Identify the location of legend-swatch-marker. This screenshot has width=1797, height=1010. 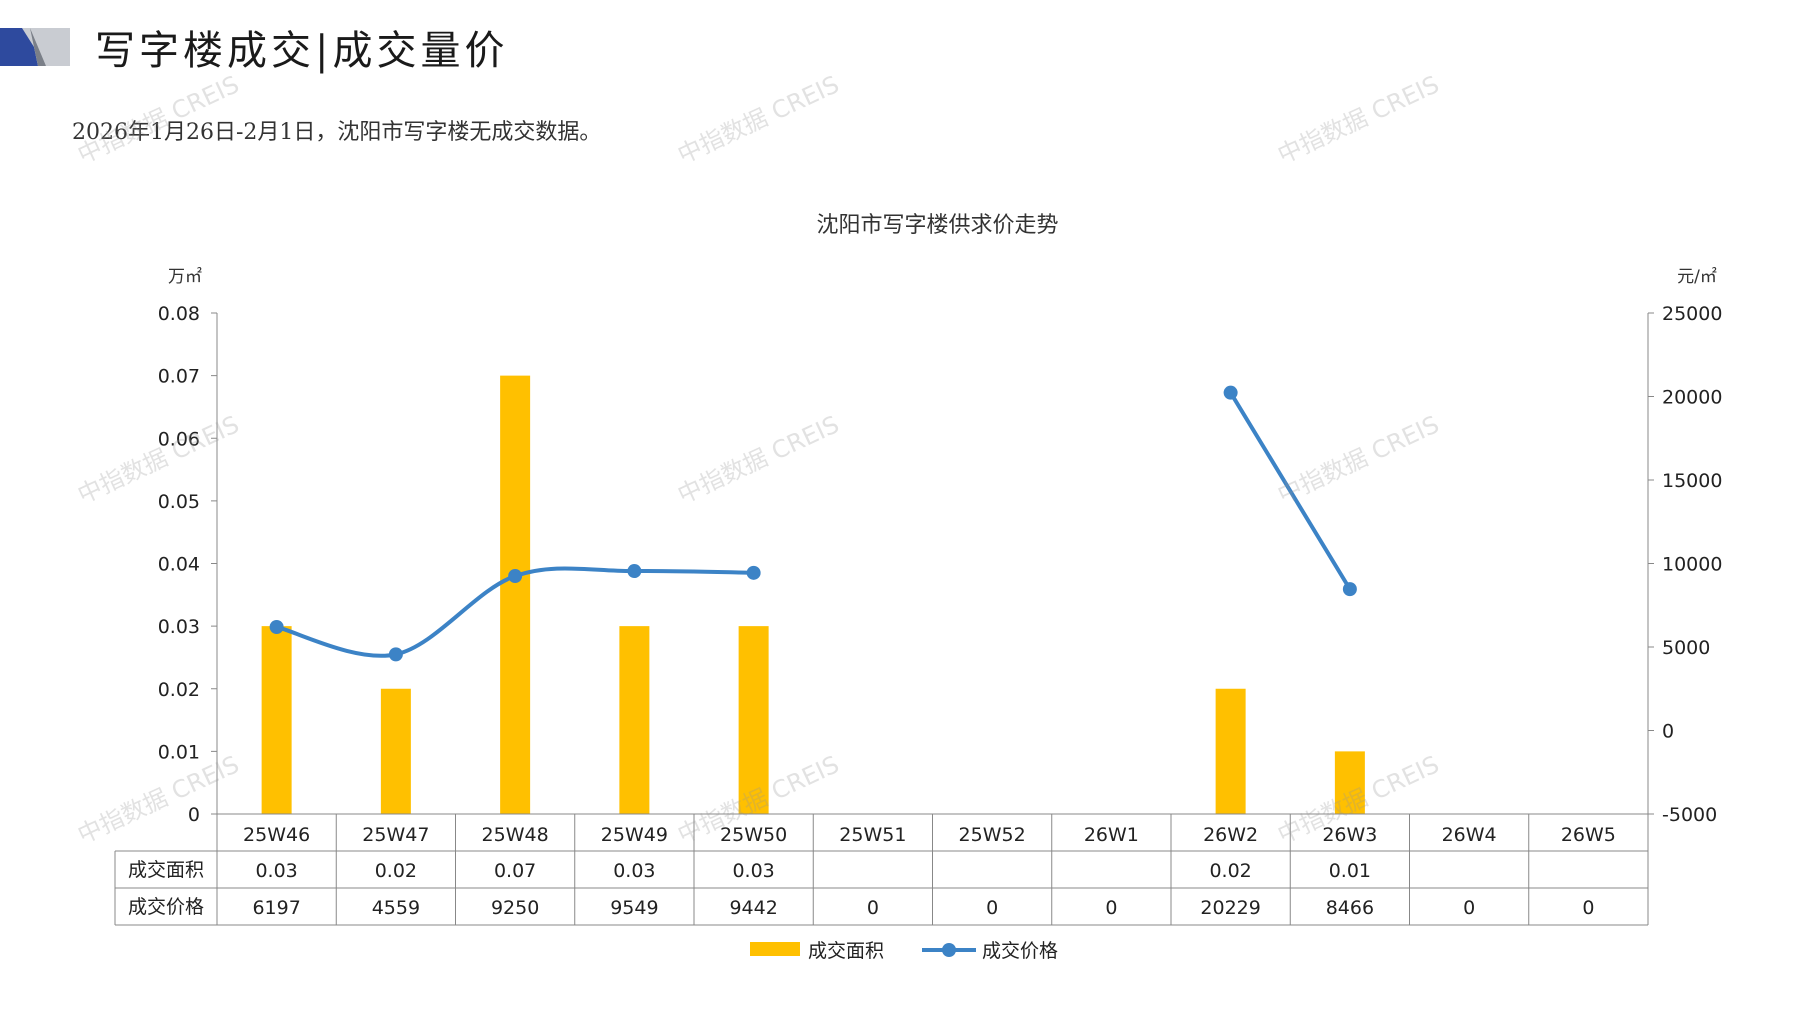
(949, 950).